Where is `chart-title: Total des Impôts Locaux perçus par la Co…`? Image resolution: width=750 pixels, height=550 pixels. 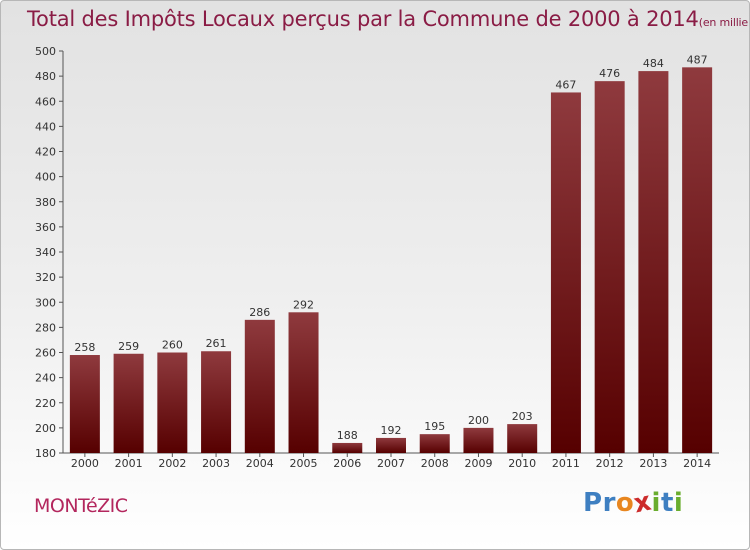 chart-title: Total des Impôts Locaux perçus par la Co… is located at coordinates (388, 19).